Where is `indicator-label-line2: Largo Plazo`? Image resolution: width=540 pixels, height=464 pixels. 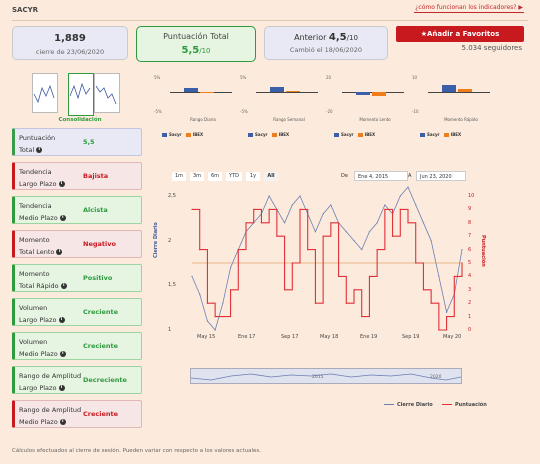
indicator-label-line2: Largo Plazo is located at coordinates (38, 184).